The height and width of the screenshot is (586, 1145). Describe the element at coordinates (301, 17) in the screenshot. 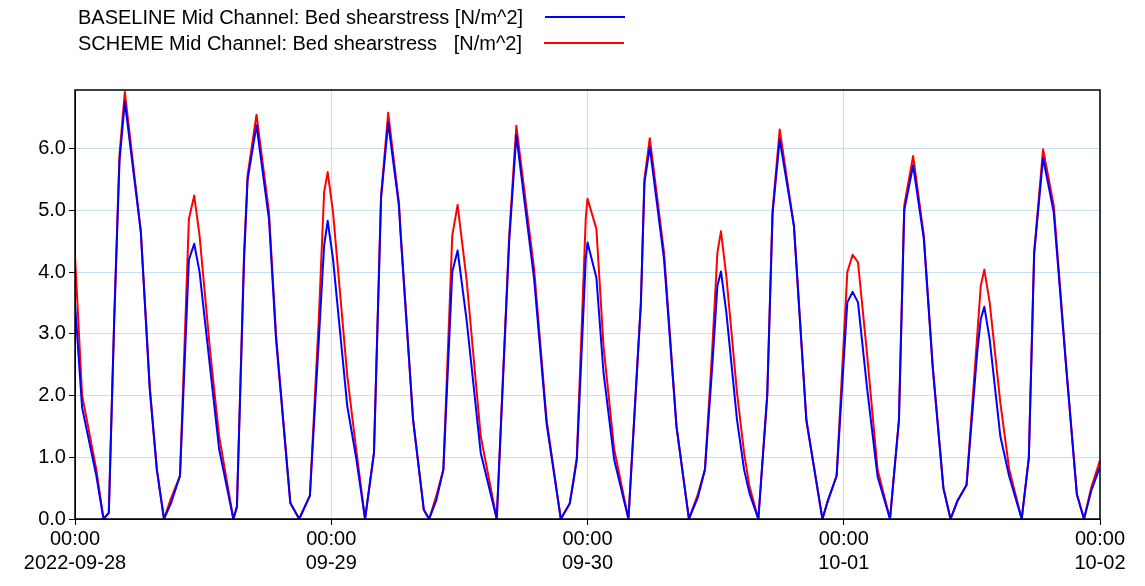

I see `legend-label: BASELINE Mid Channel: Bed shearstress [N/m^2]` at that location.